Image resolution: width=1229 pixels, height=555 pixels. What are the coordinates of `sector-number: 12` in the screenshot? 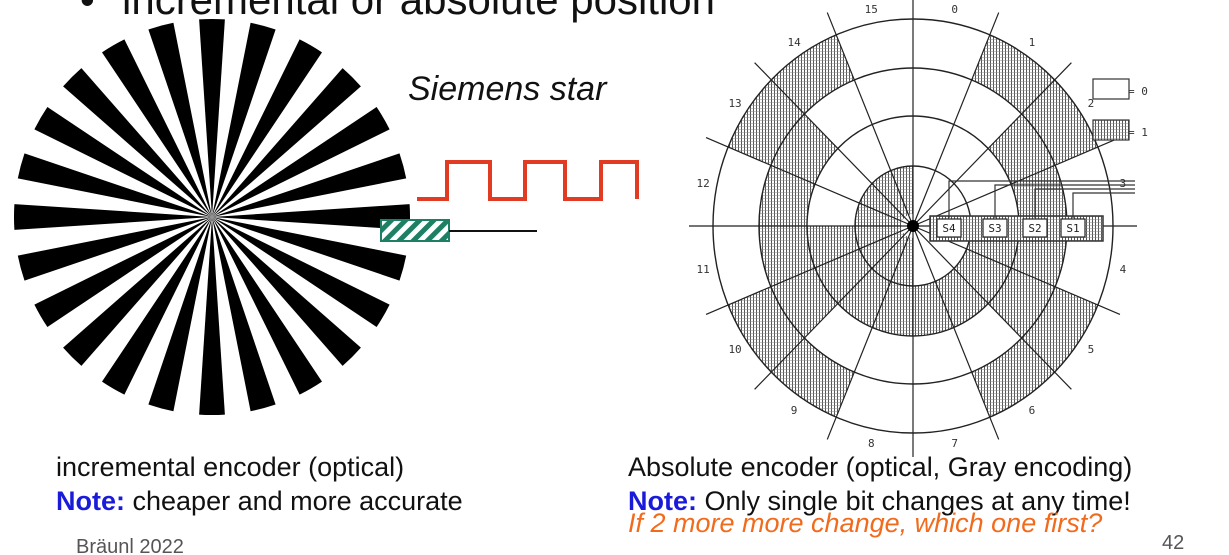 It's located at (702, 183).